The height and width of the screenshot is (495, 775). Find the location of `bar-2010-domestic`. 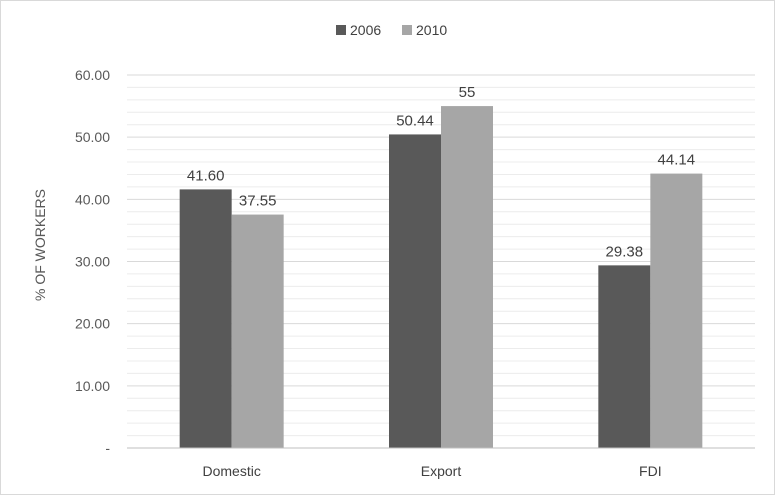

bar-2010-domestic is located at coordinates (257, 331).